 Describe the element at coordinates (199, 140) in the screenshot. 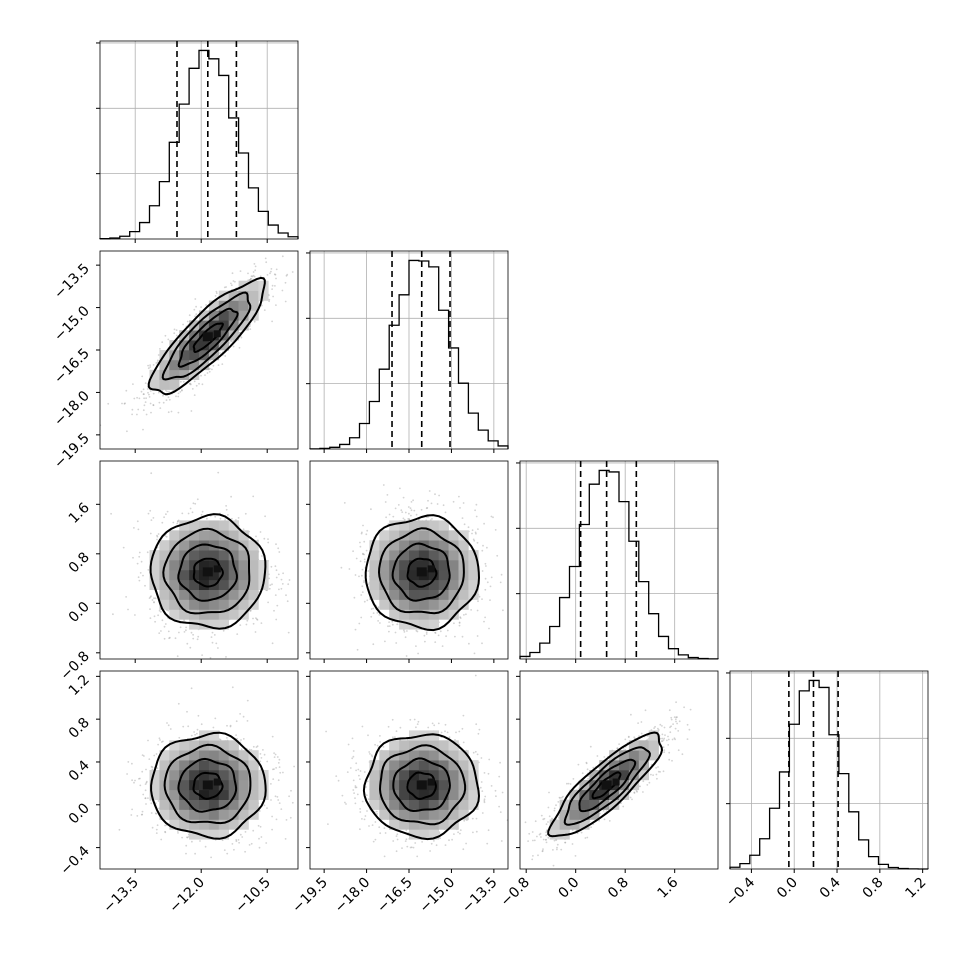

I see `panel-frame` at that location.